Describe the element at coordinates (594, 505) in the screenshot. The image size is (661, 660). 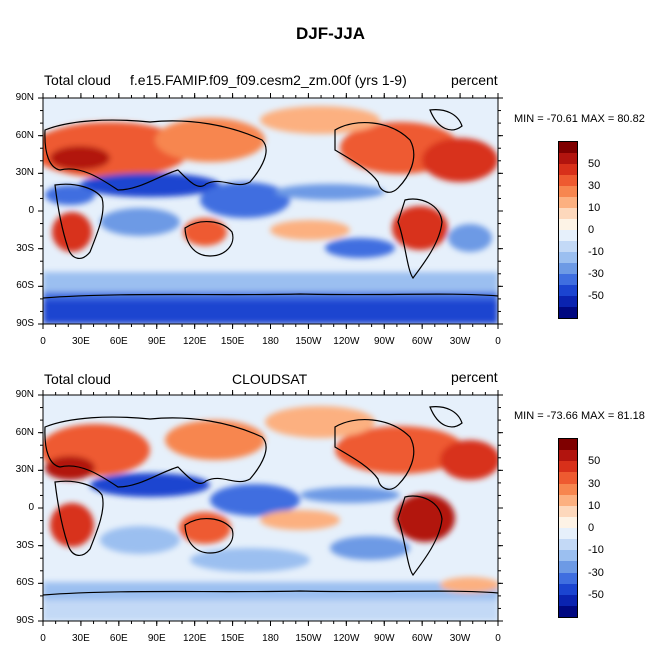
I see `panel2-colorbar-label: 10` at that location.